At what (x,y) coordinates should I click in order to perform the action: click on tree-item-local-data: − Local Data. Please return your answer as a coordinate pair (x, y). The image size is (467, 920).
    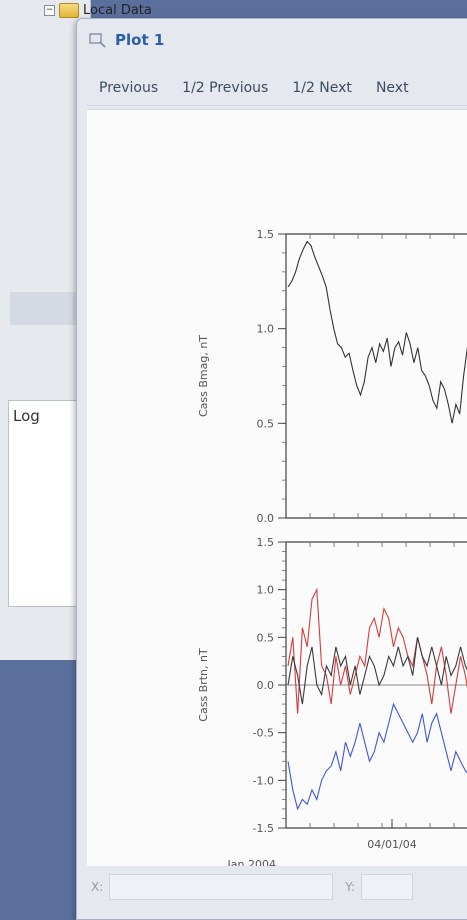
    Looking at the image, I should click on (144, 10).